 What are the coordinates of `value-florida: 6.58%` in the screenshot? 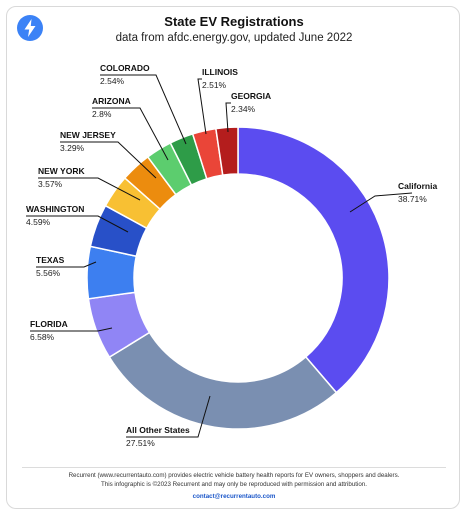 It's located at (42, 337).